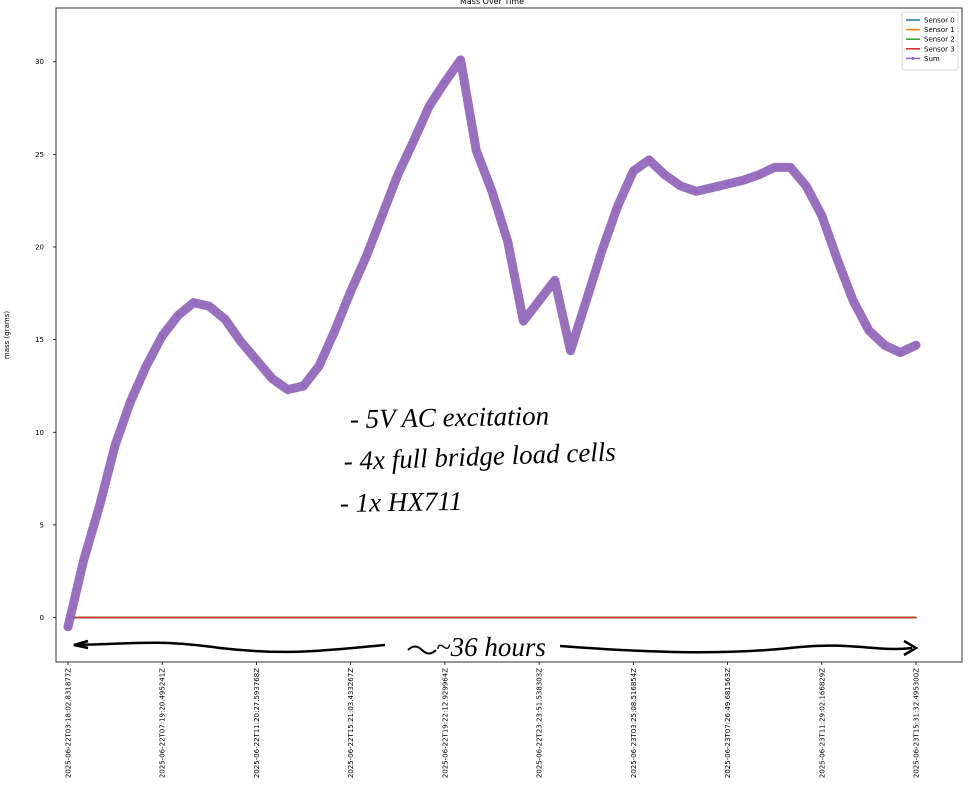 The image size is (968, 788). I want to click on x-tick-label: 2025-06-22T07:19:20.495241Z, so click(163, 723).